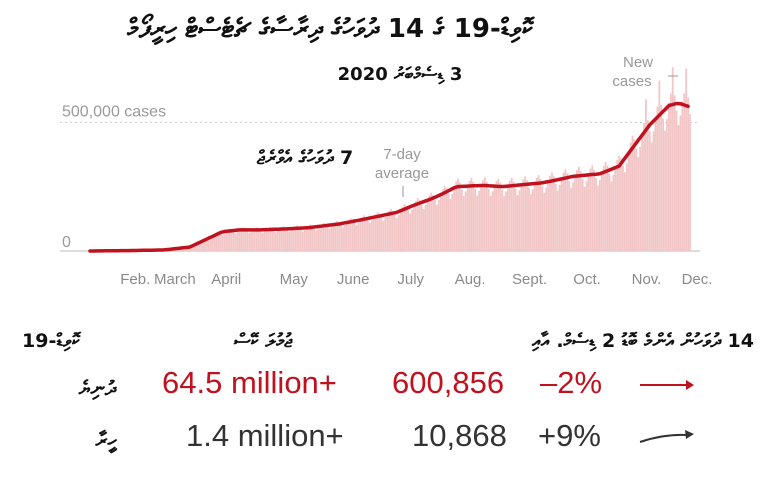 The height and width of the screenshot is (491, 784). I want to click on x-tick-label: Oct., so click(587, 279).